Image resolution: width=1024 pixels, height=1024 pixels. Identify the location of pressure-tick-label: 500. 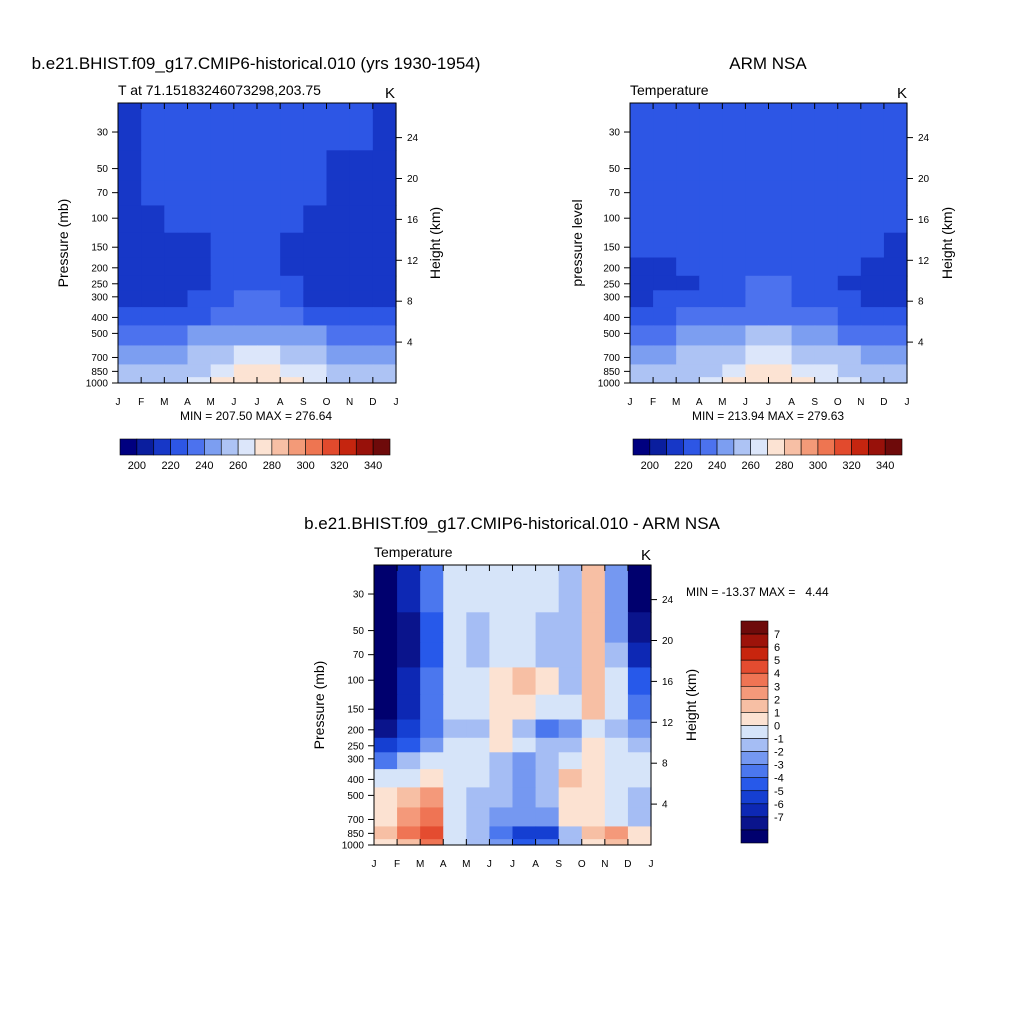
(355, 796).